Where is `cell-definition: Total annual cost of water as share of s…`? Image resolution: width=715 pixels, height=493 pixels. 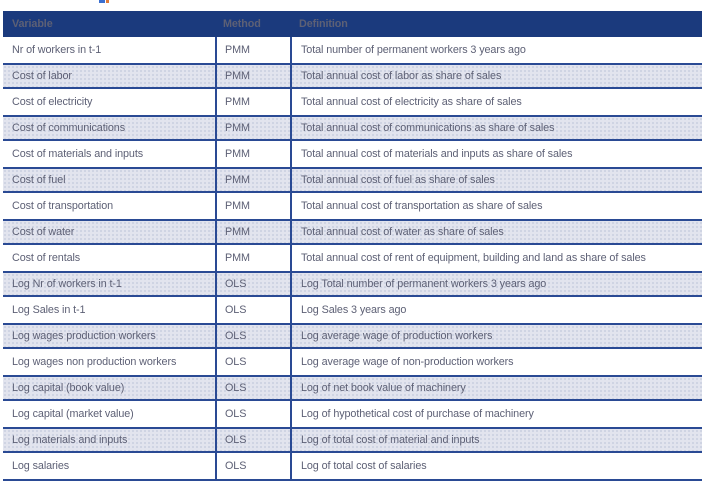 cell-definition: Total annual cost of water as share of s… is located at coordinates (496, 232).